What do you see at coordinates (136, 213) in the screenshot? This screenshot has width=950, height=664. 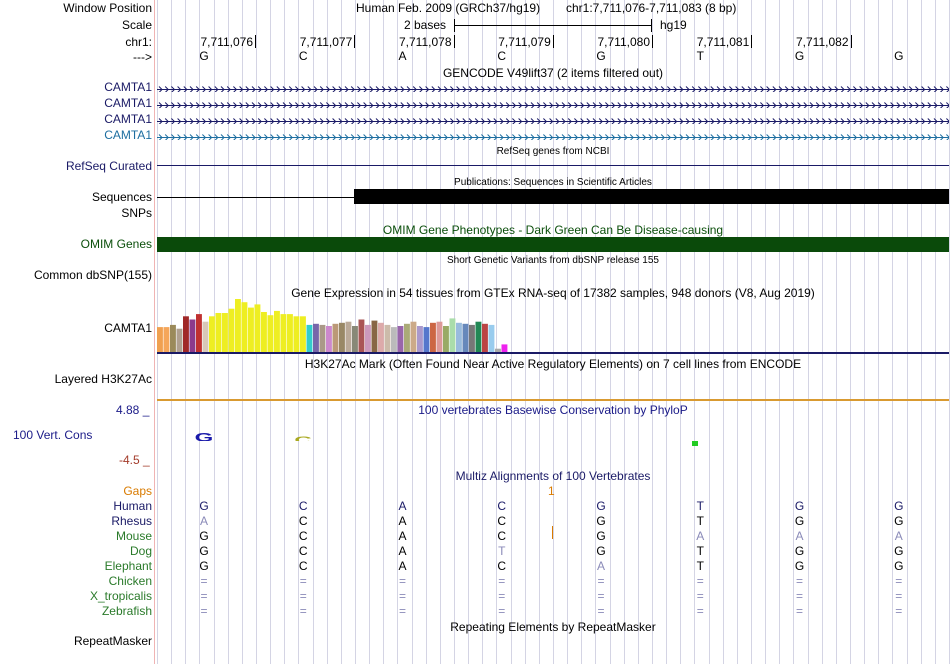 I see `snps-label: SNPs` at bounding box center [136, 213].